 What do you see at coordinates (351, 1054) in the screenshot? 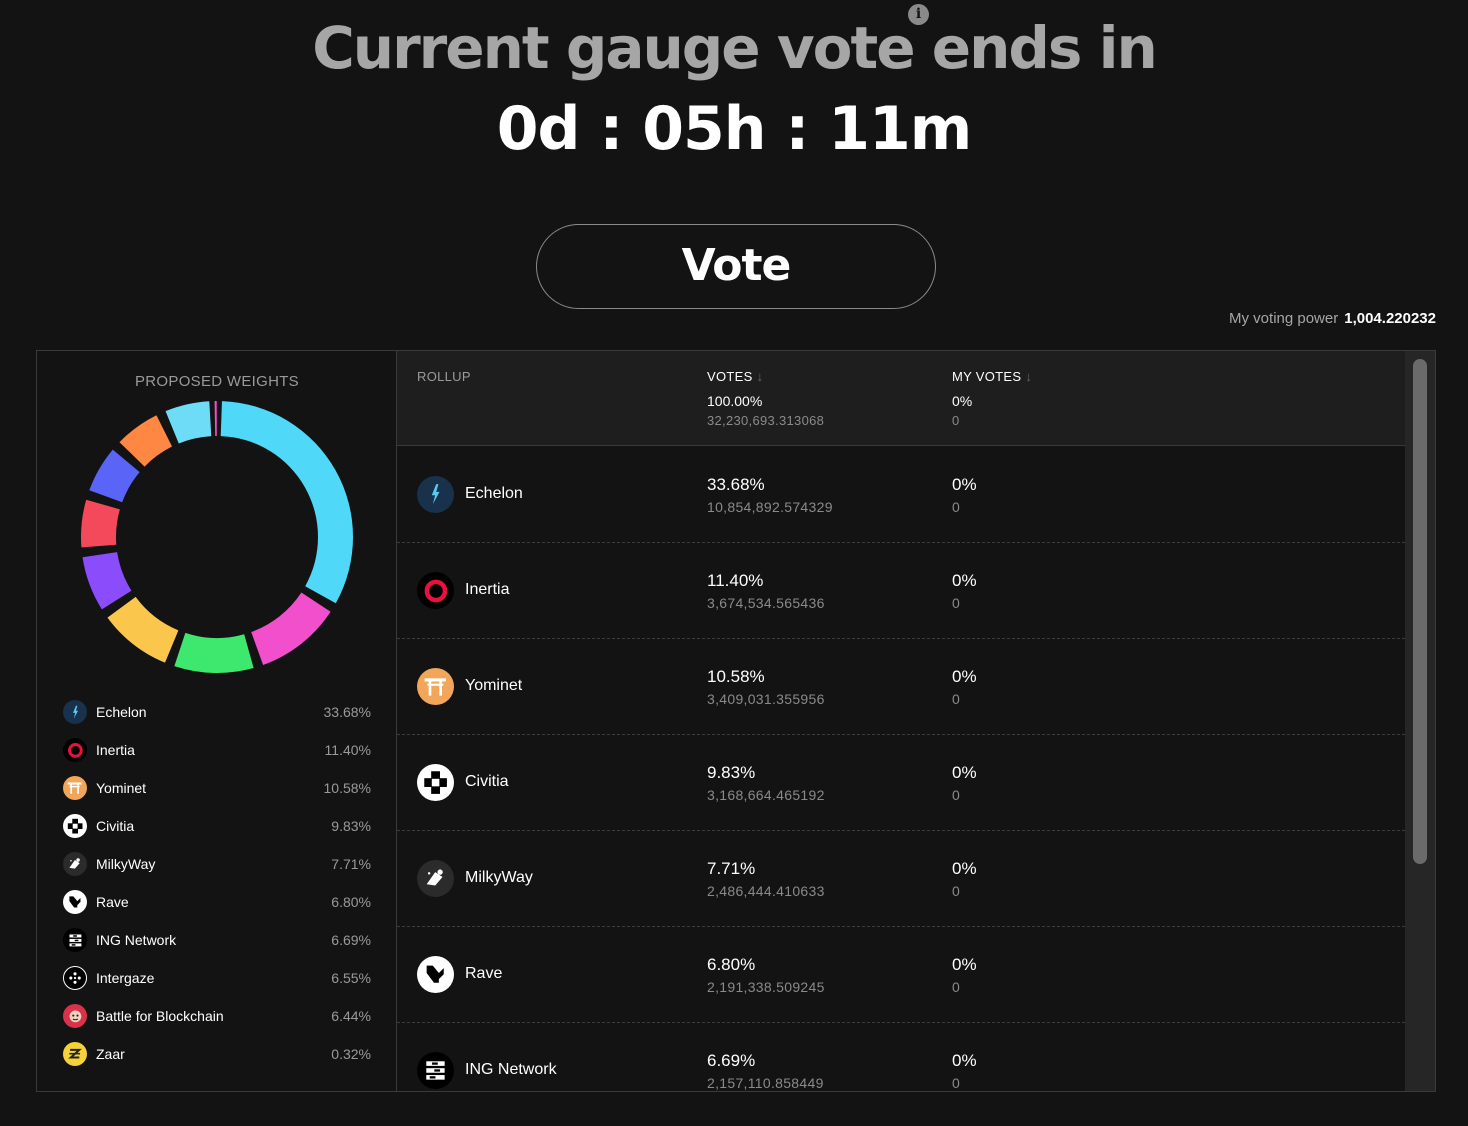
I see `legend-item-percent: 0.32%` at bounding box center [351, 1054].